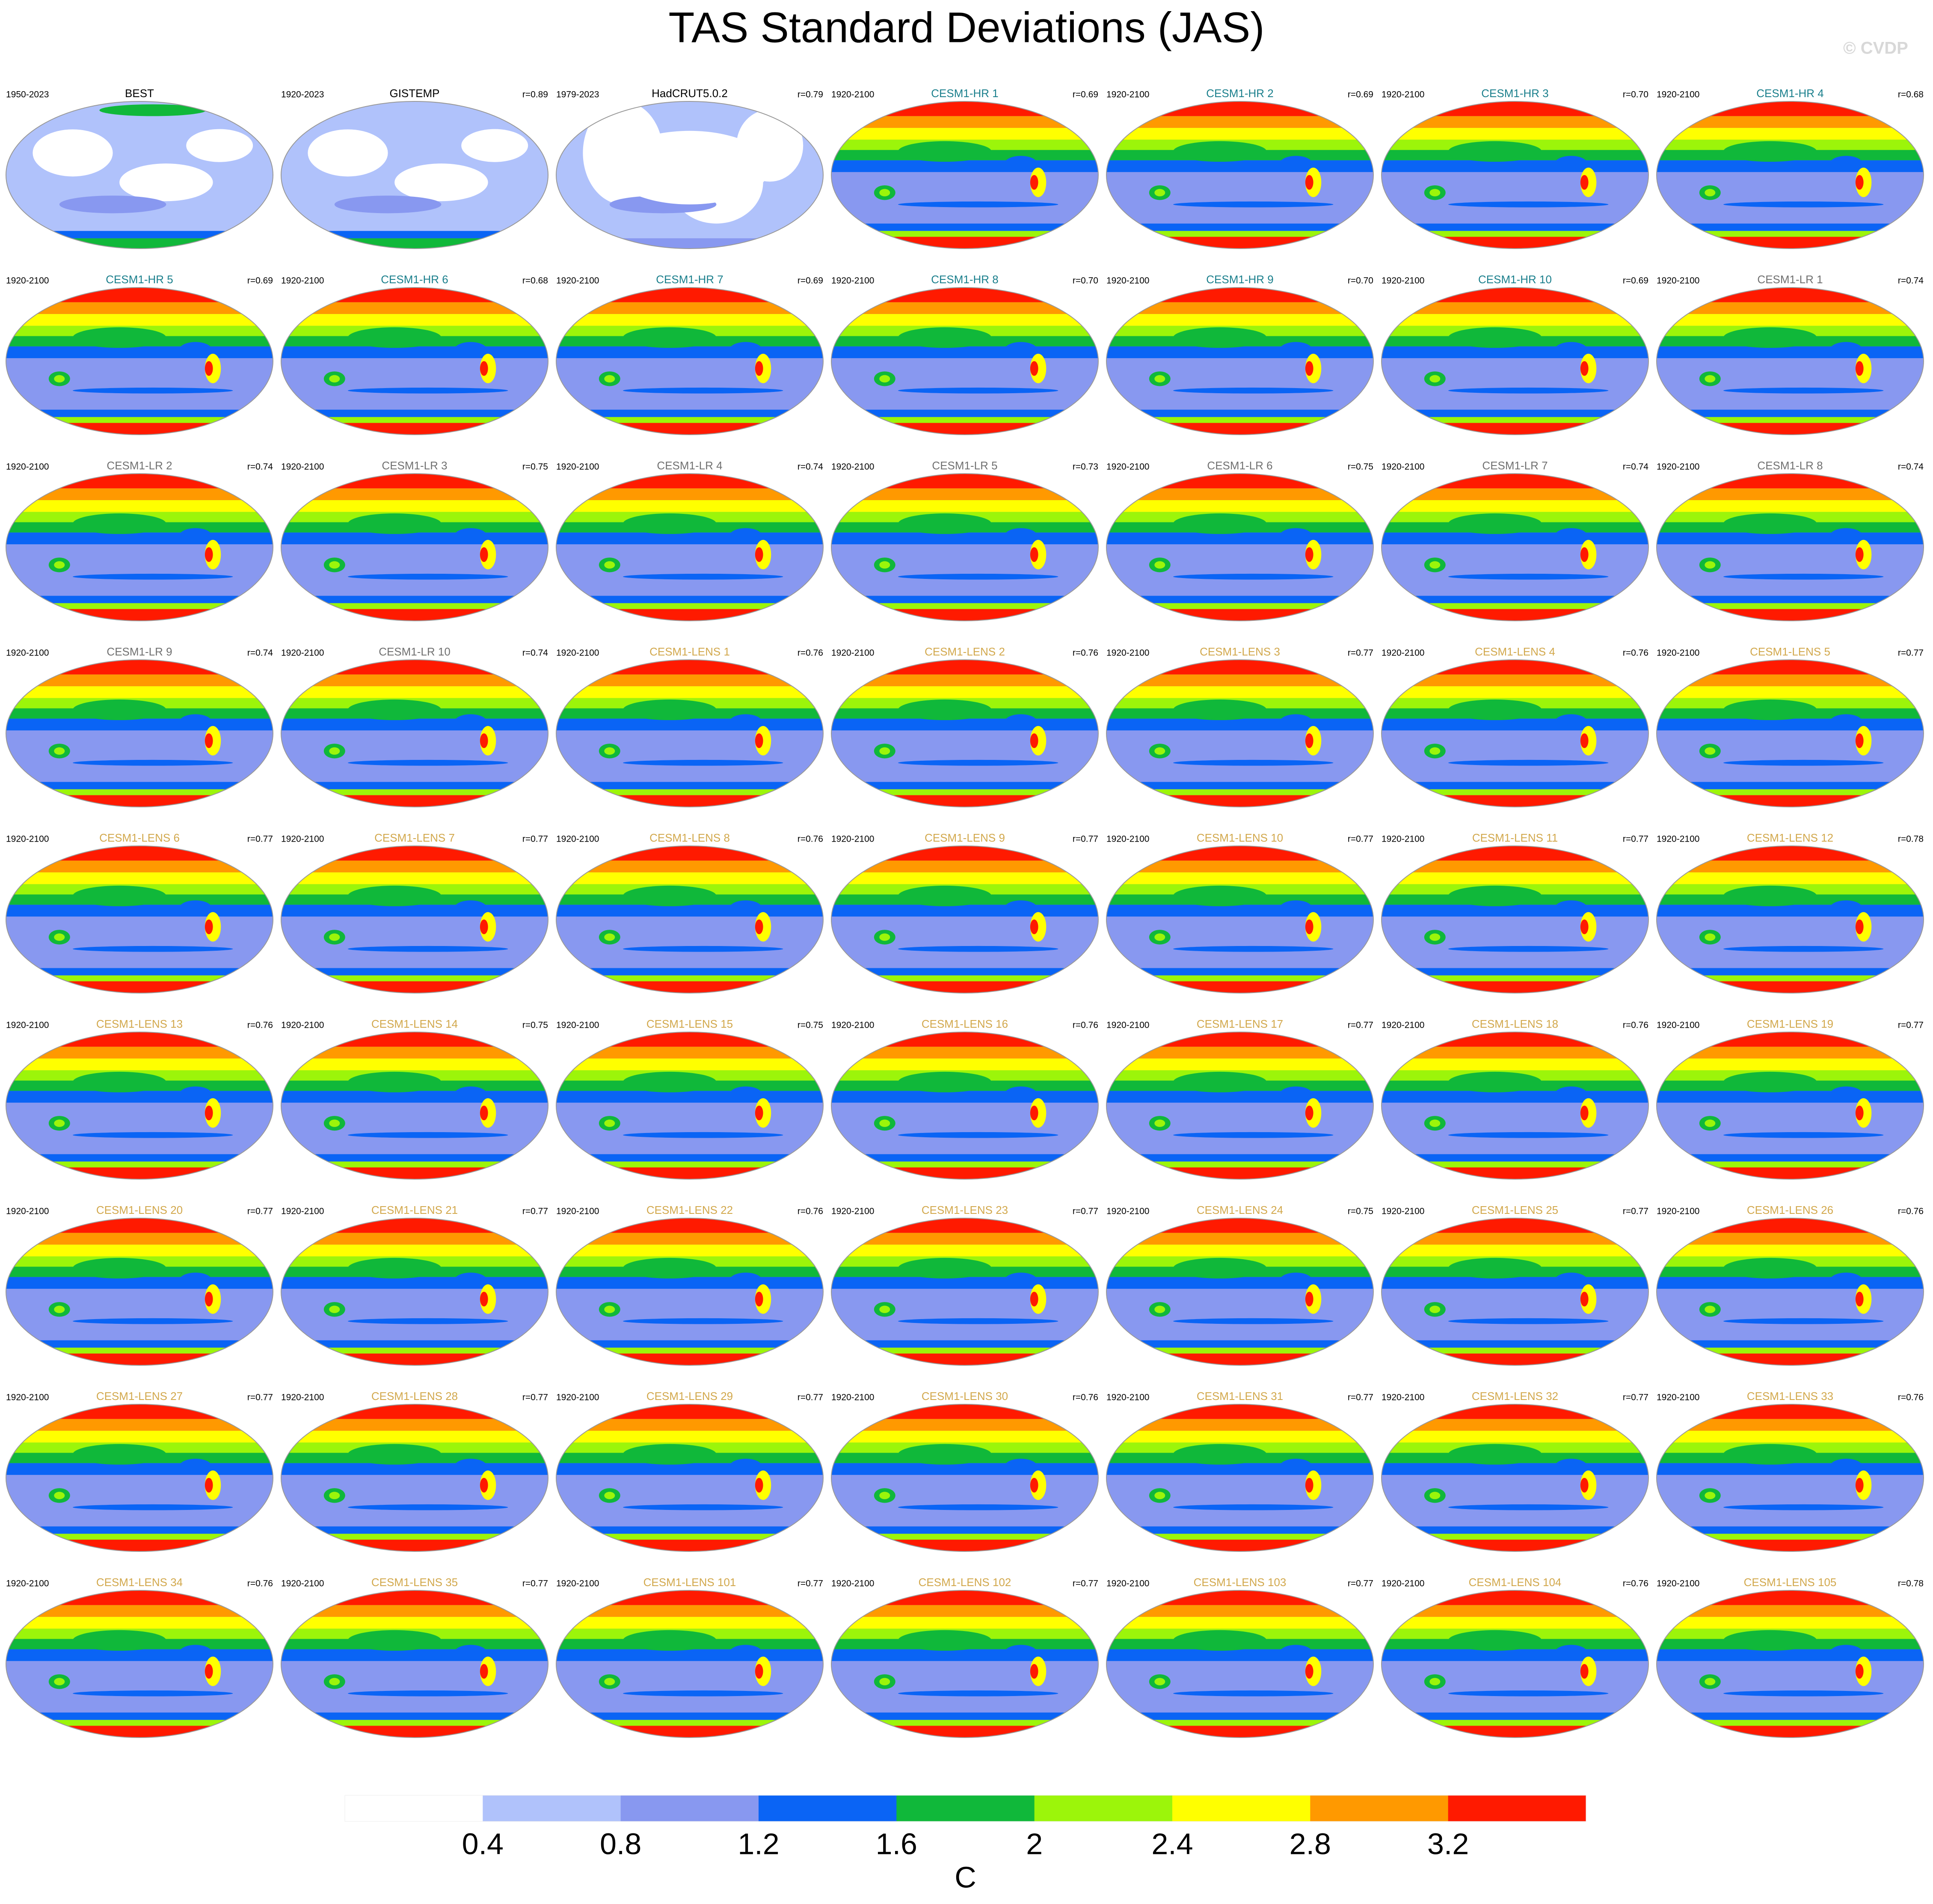 This screenshot has width=1933, height=1904. Describe the element at coordinates (1239, 465) in the screenshot. I see `panel-title: CESM1-LR 6` at that location.